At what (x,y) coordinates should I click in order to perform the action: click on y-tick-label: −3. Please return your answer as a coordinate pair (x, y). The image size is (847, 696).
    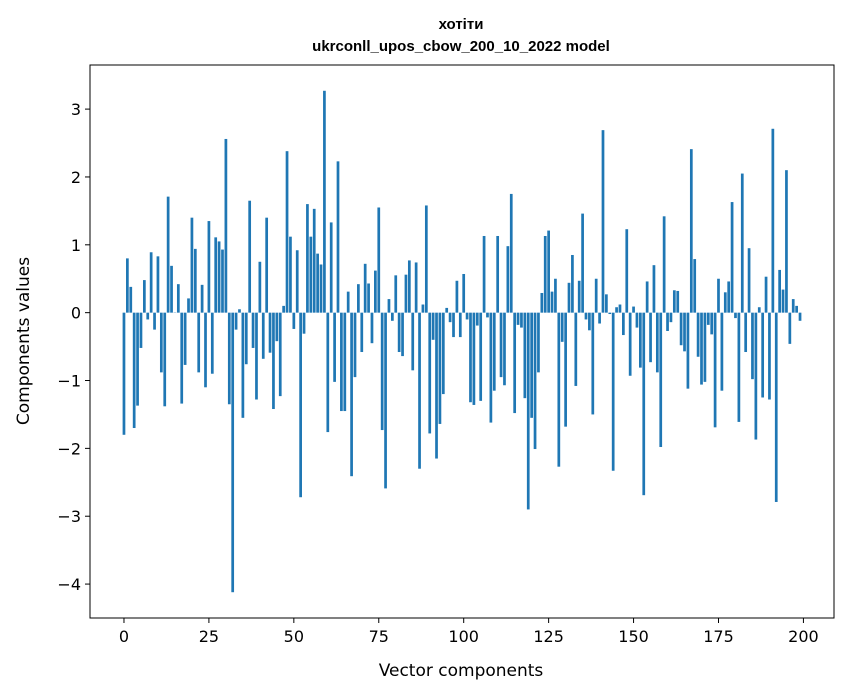
    Looking at the image, I should click on (69, 516).